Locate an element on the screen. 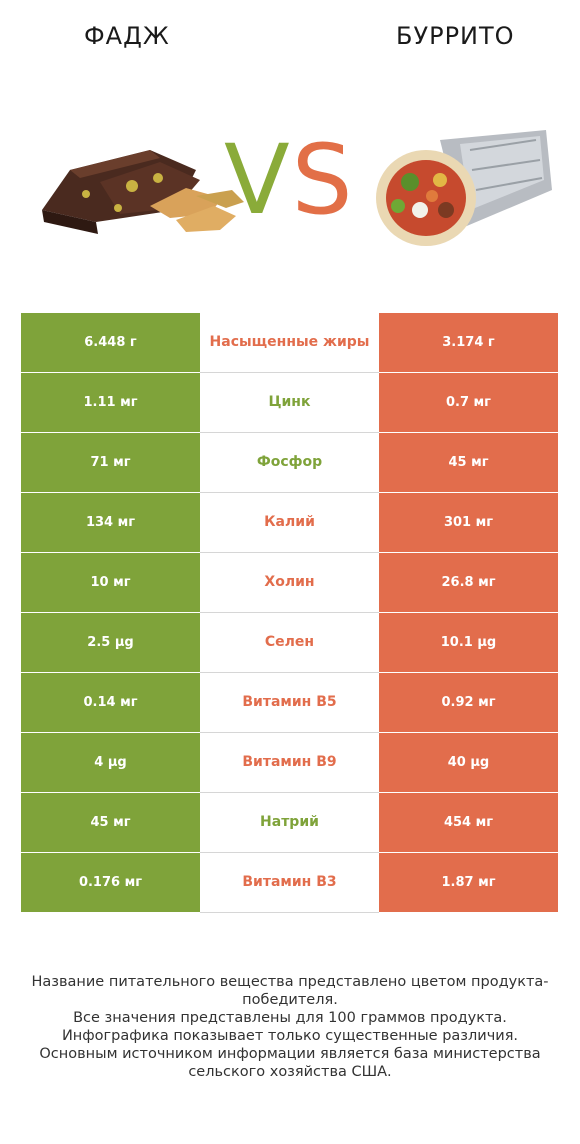 The image size is (580, 1144). nutrient-label: Витамин B3 is located at coordinates (289, 883).